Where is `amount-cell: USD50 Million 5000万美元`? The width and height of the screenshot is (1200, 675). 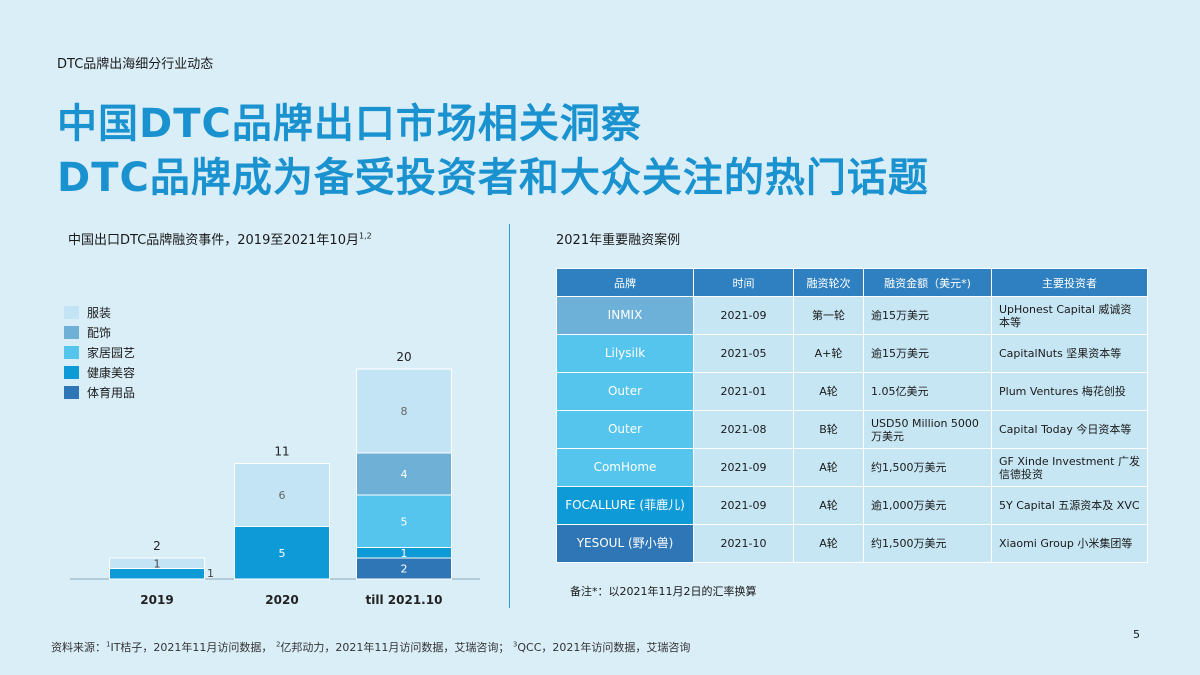 amount-cell: USD50 Million 5000万美元 is located at coordinates (927, 429).